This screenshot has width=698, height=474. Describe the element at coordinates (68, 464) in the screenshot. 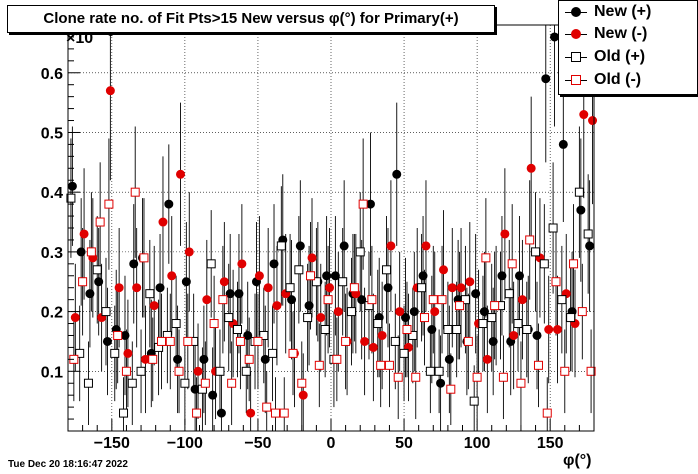

I see `timestamp: Tue Dec 20 18:16:47 2022` at that location.